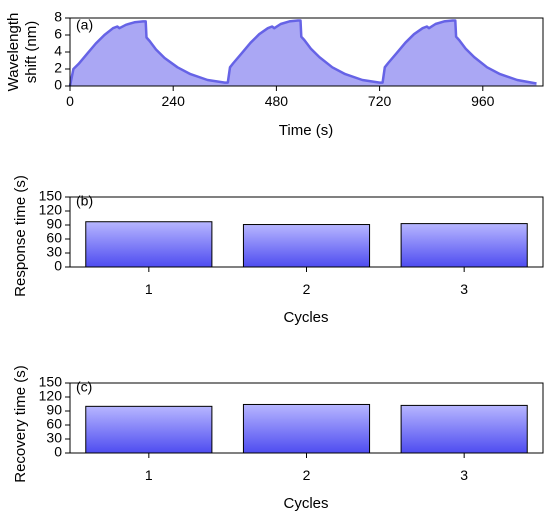 The width and height of the screenshot is (550, 518). What do you see at coordinates (277, 101) in the screenshot?
I see `x-tick-label: 480` at bounding box center [277, 101].